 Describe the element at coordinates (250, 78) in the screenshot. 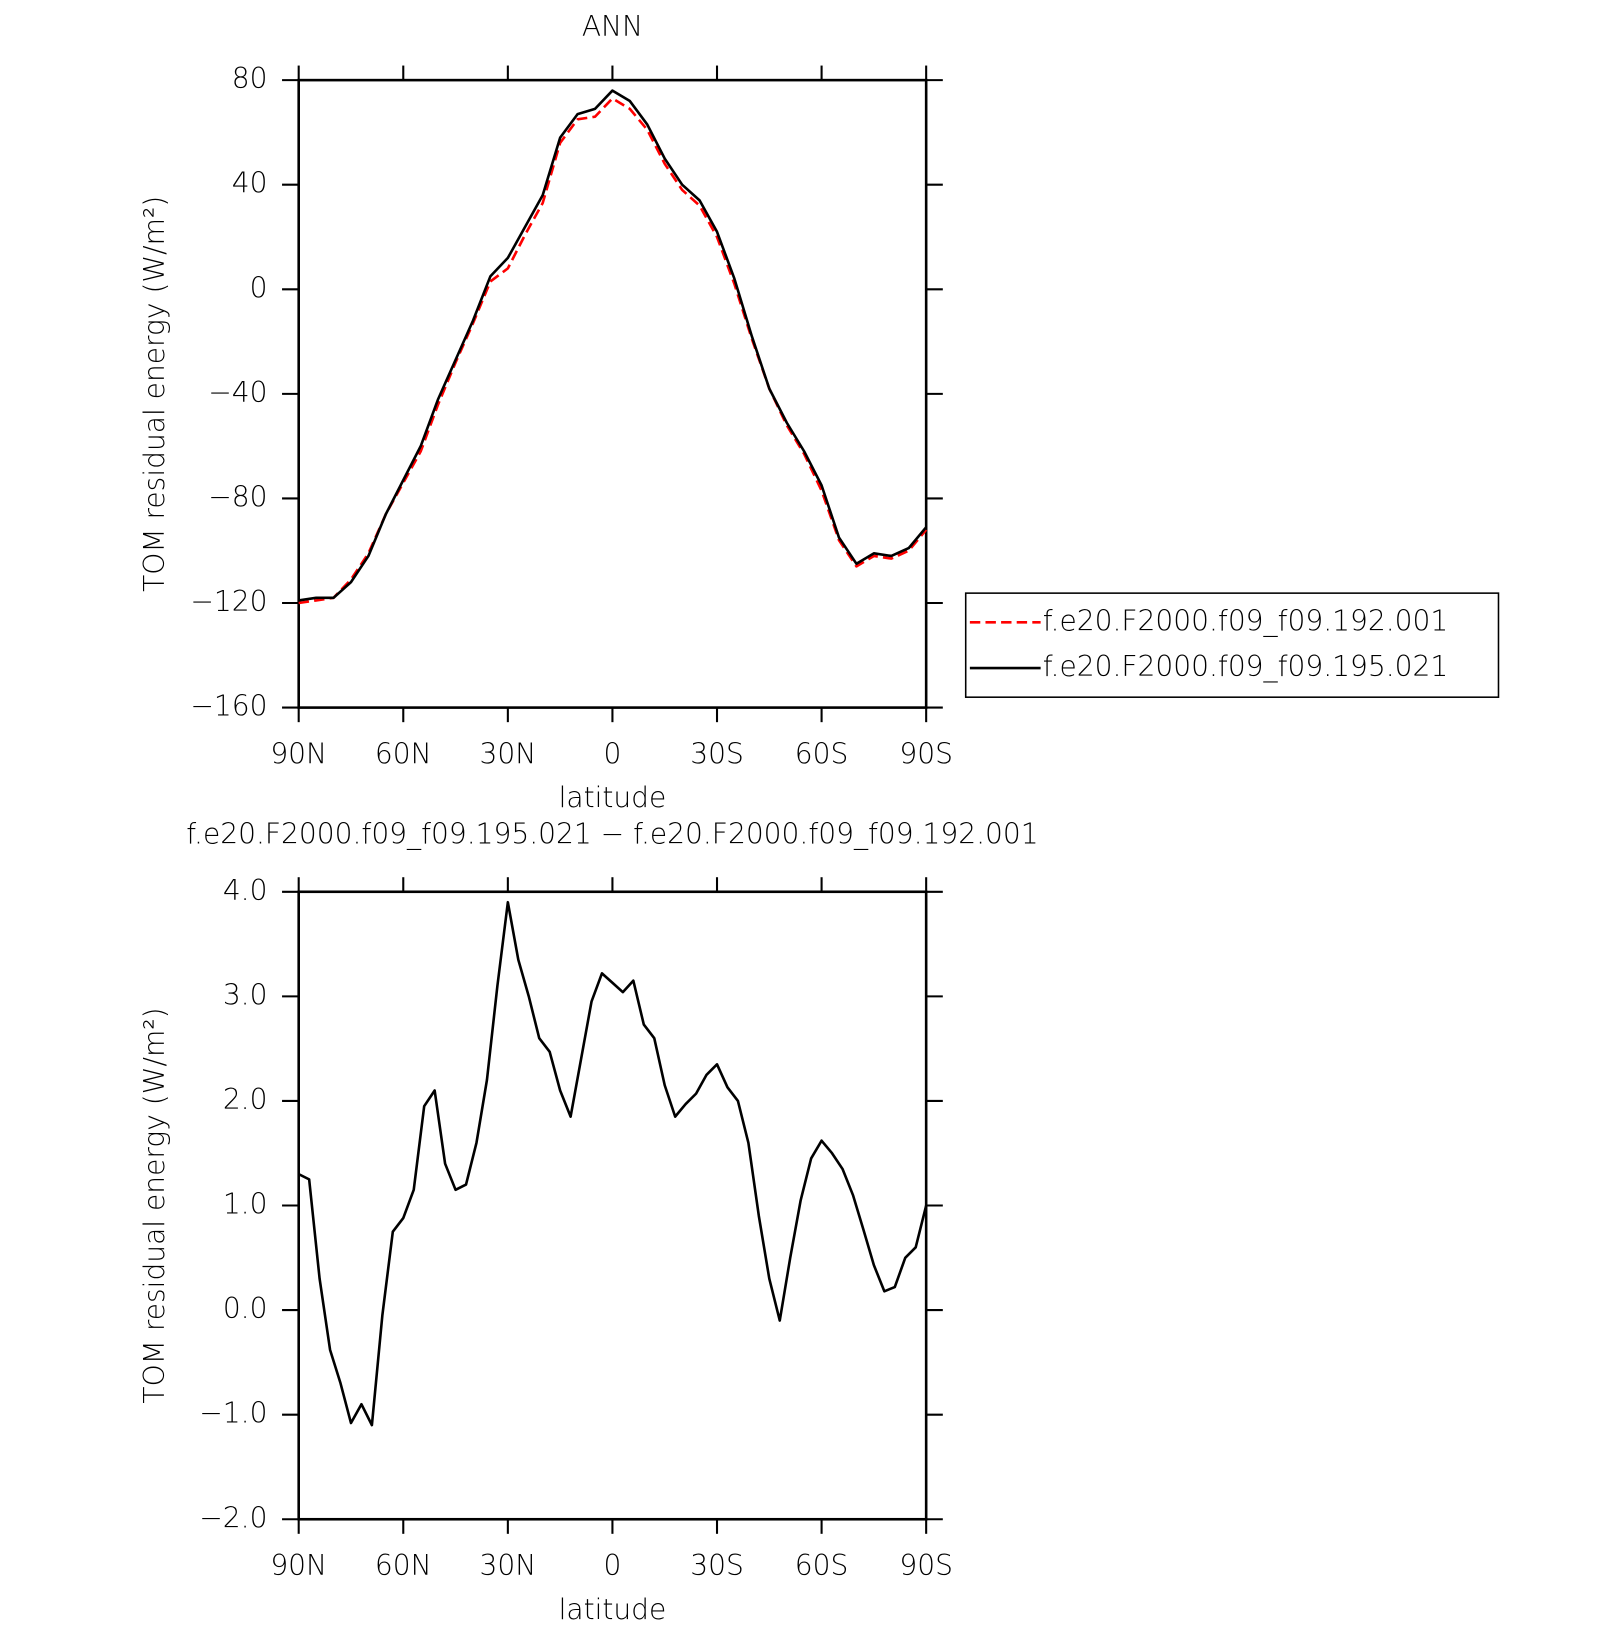

I see `y-tick-label: 80` at that location.